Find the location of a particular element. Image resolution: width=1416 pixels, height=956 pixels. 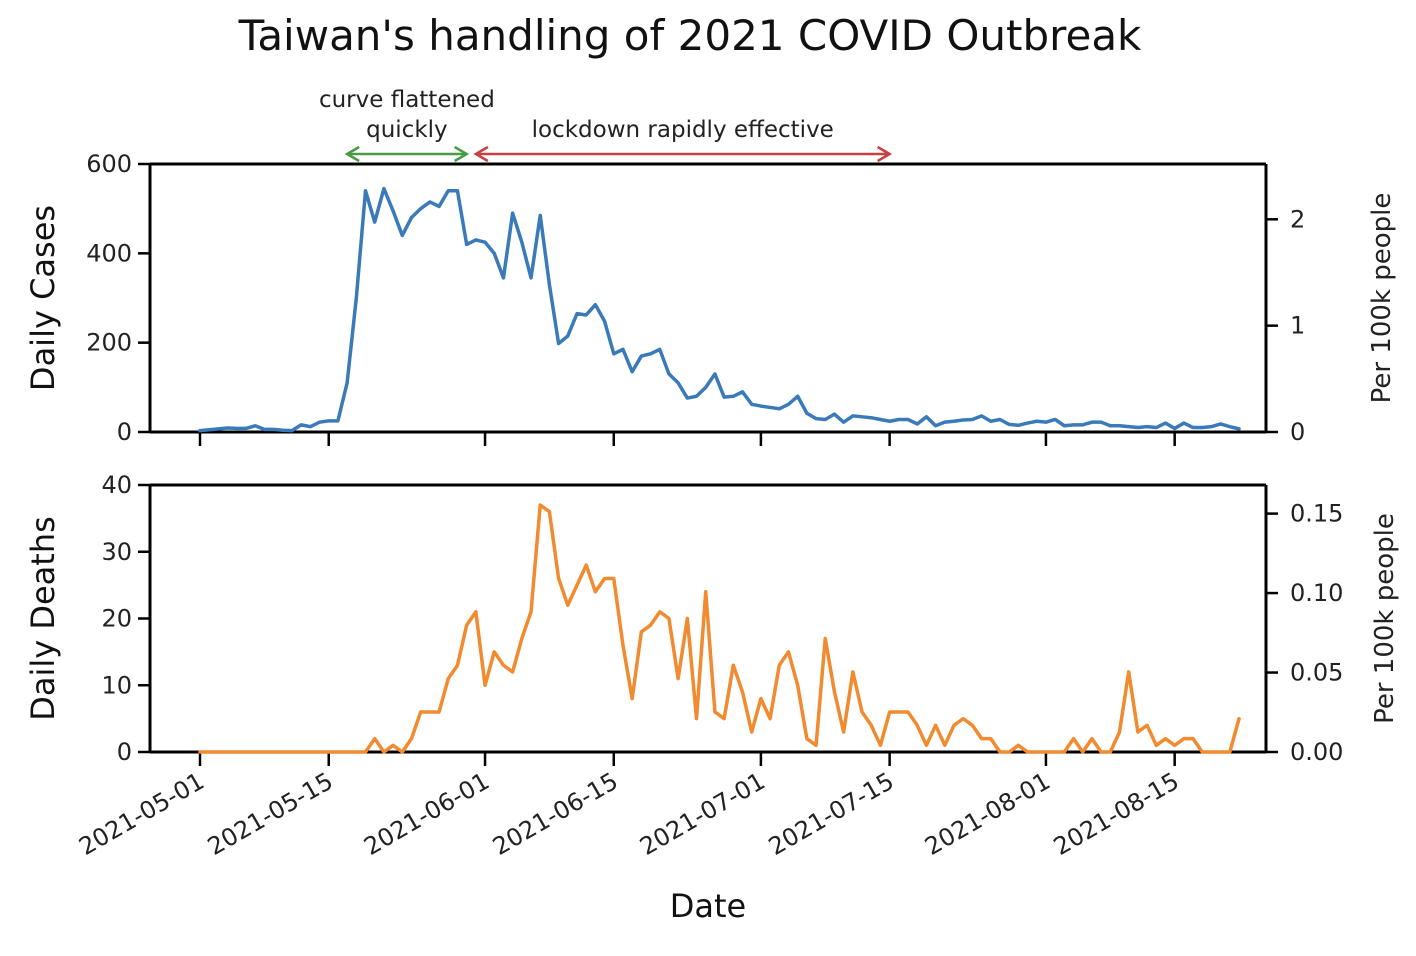

x-tick-label: 2021-06-15 is located at coordinates (555, 814).